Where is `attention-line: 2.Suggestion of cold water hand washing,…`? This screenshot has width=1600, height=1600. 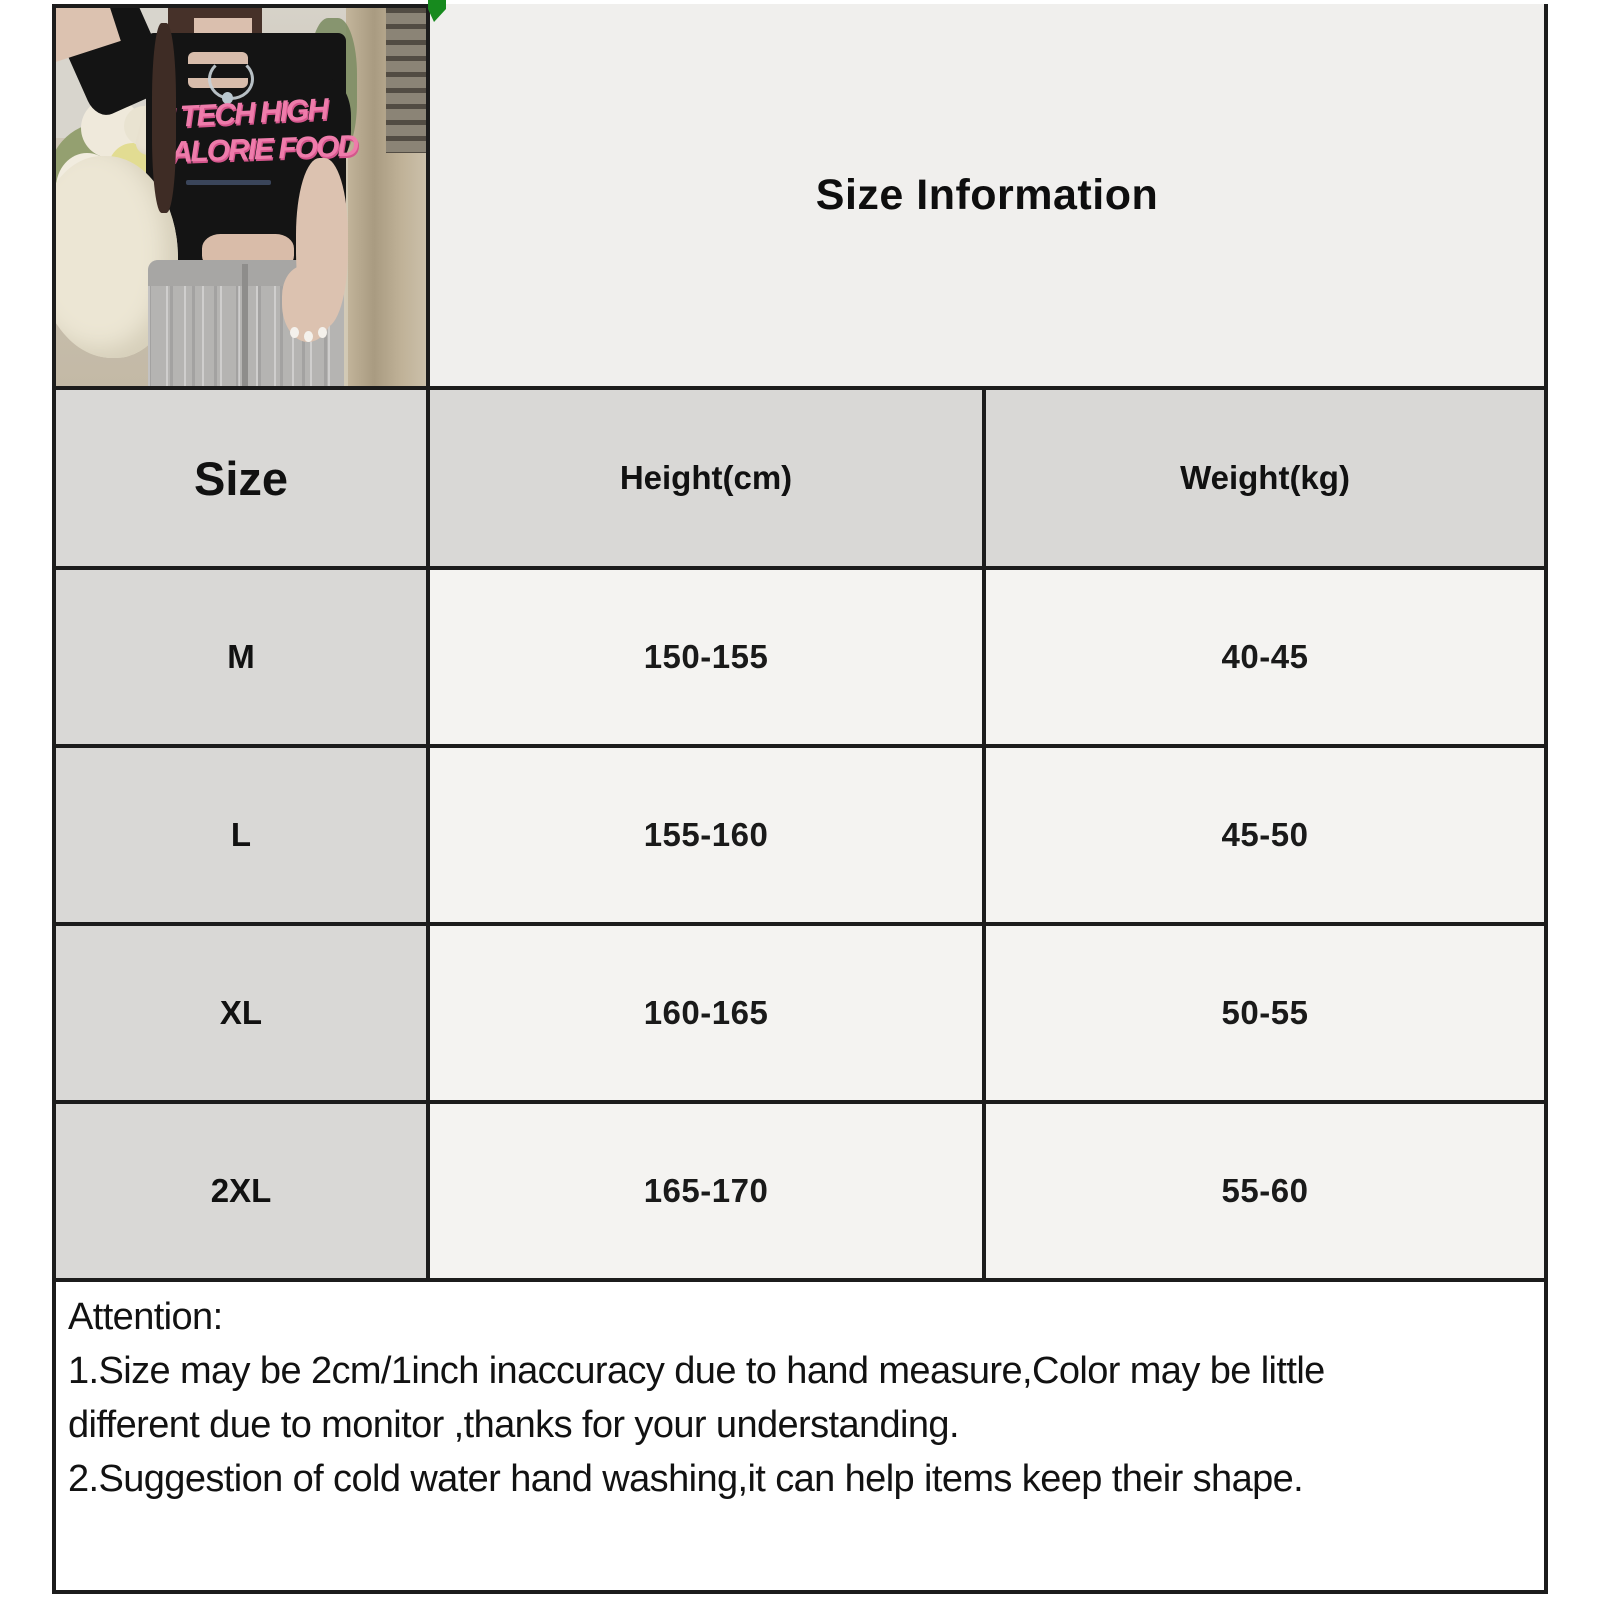
attention-line: 2.Suggestion of cold water hand washing,… is located at coordinates (686, 1479).